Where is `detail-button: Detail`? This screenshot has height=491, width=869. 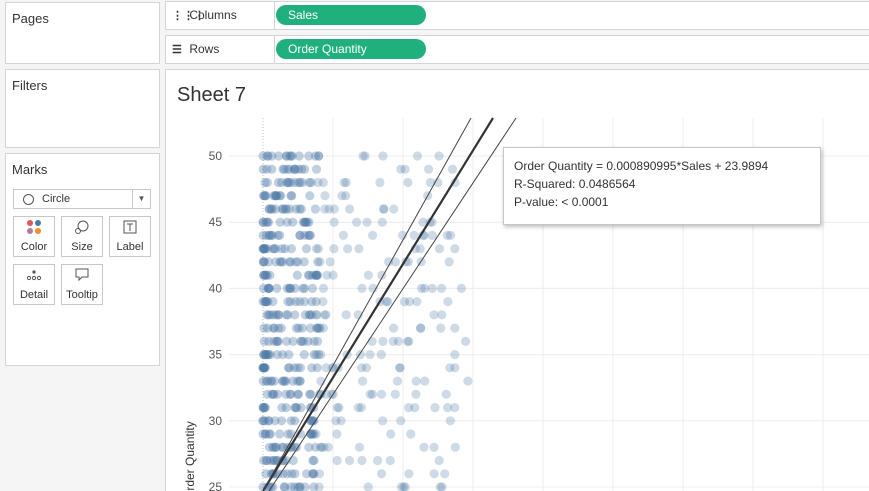
detail-button: Detail is located at coordinates (34, 284).